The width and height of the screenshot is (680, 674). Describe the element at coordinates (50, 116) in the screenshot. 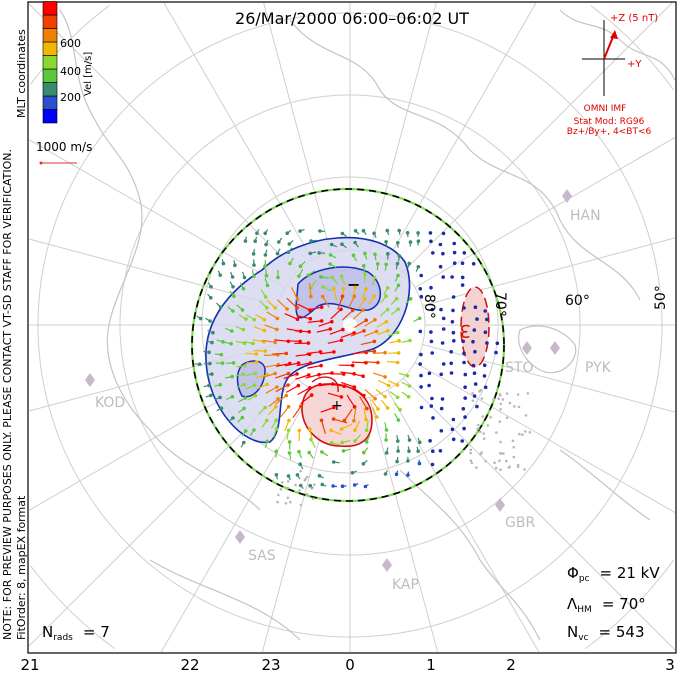

I see `colorbar-swatch` at that location.